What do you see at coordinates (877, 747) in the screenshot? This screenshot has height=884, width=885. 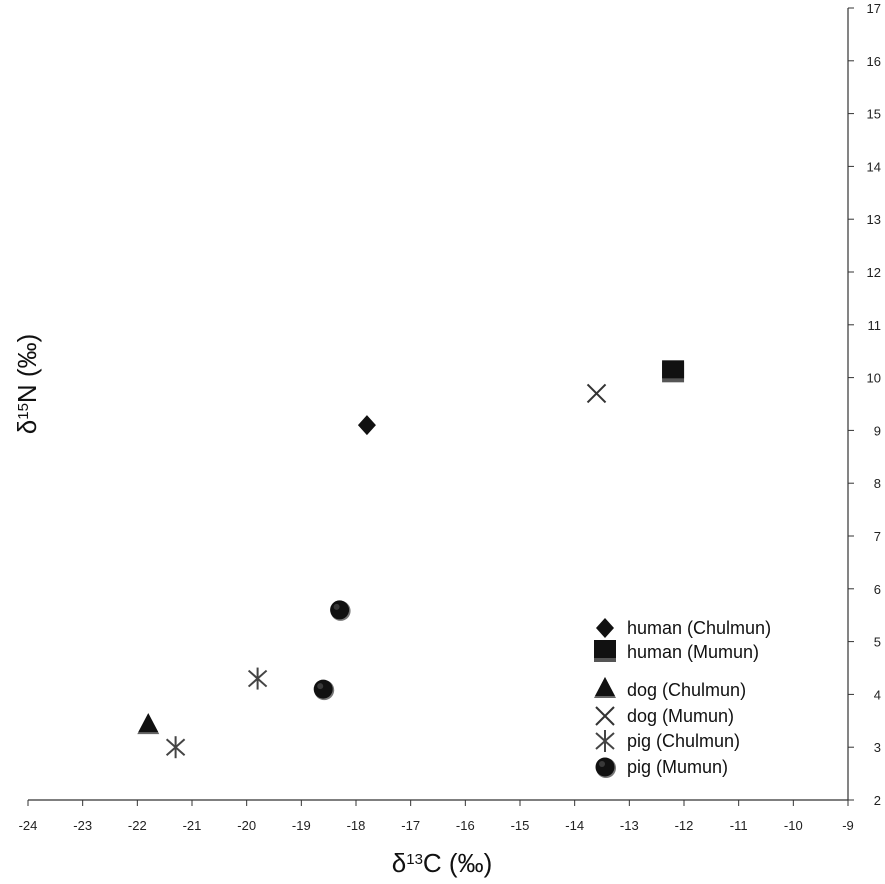 I see `y-tick-label: 3` at bounding box center [877, 747].